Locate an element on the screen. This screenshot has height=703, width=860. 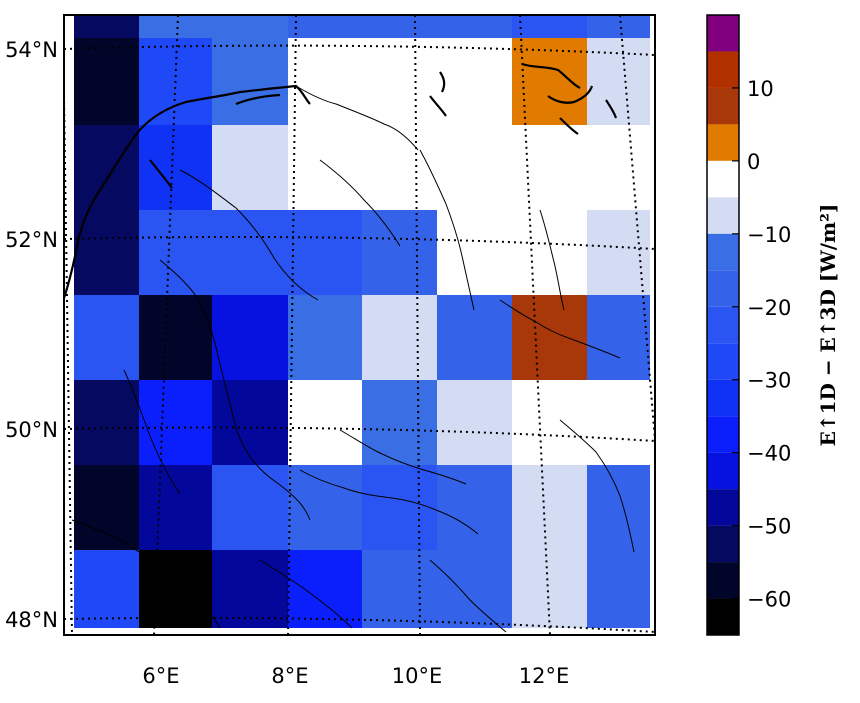
meridian-6e is located at coordinates (166, 325).